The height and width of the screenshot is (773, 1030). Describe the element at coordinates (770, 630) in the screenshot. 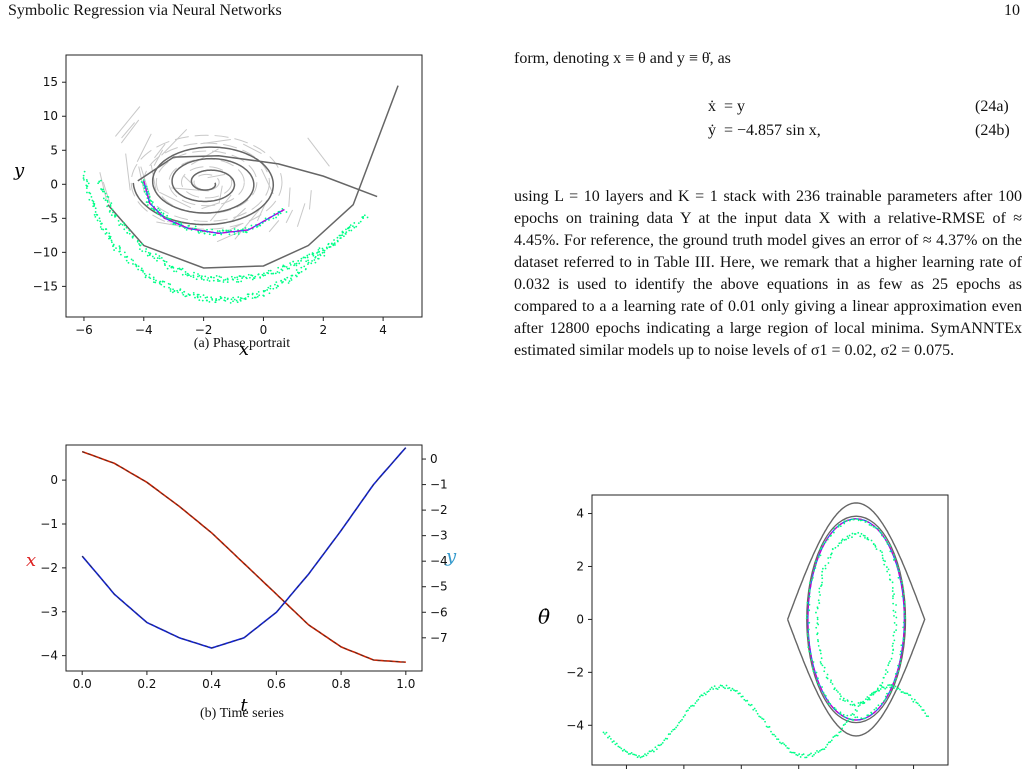

I see `pendulum-phase-frame` at that location.